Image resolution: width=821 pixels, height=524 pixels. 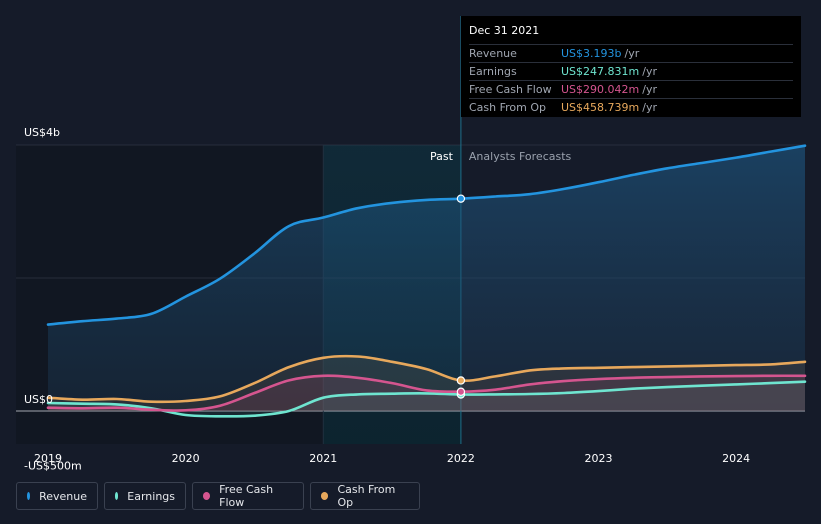 I want to click on marker-cash-from-op, so click(x=461, y=380).